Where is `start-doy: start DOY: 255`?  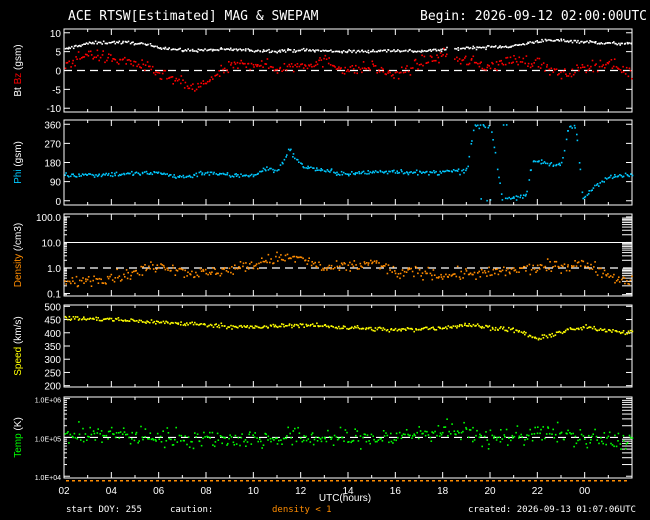 start-doy: start DOY: 255 is located at coordinates (104, 510).